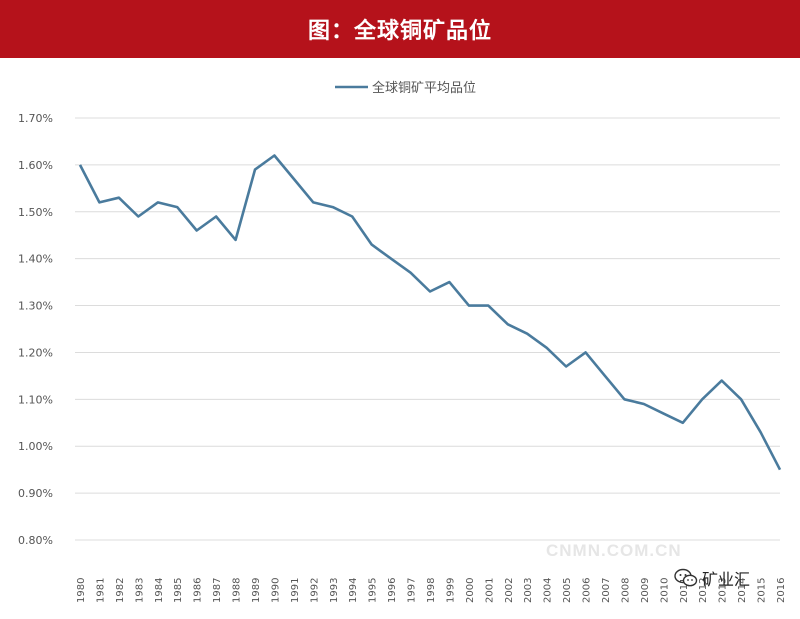  Describe the element at coordinates (198, 590) in the screenshot. I see `x-tick-label: 1986` at that location.